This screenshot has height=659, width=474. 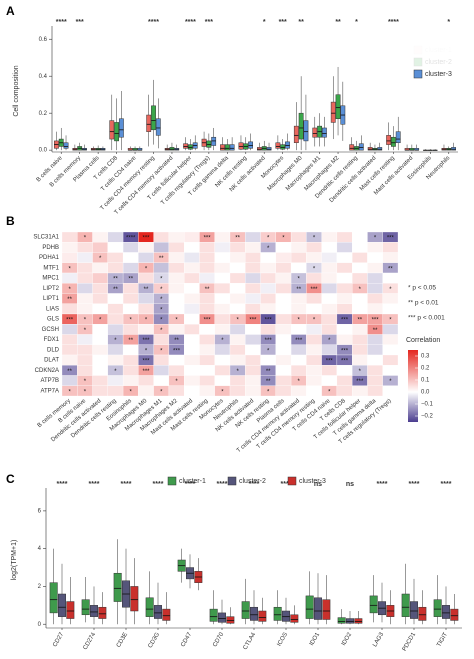 I want to click on legend-label: cluster-2, so click(x=252, y=481).